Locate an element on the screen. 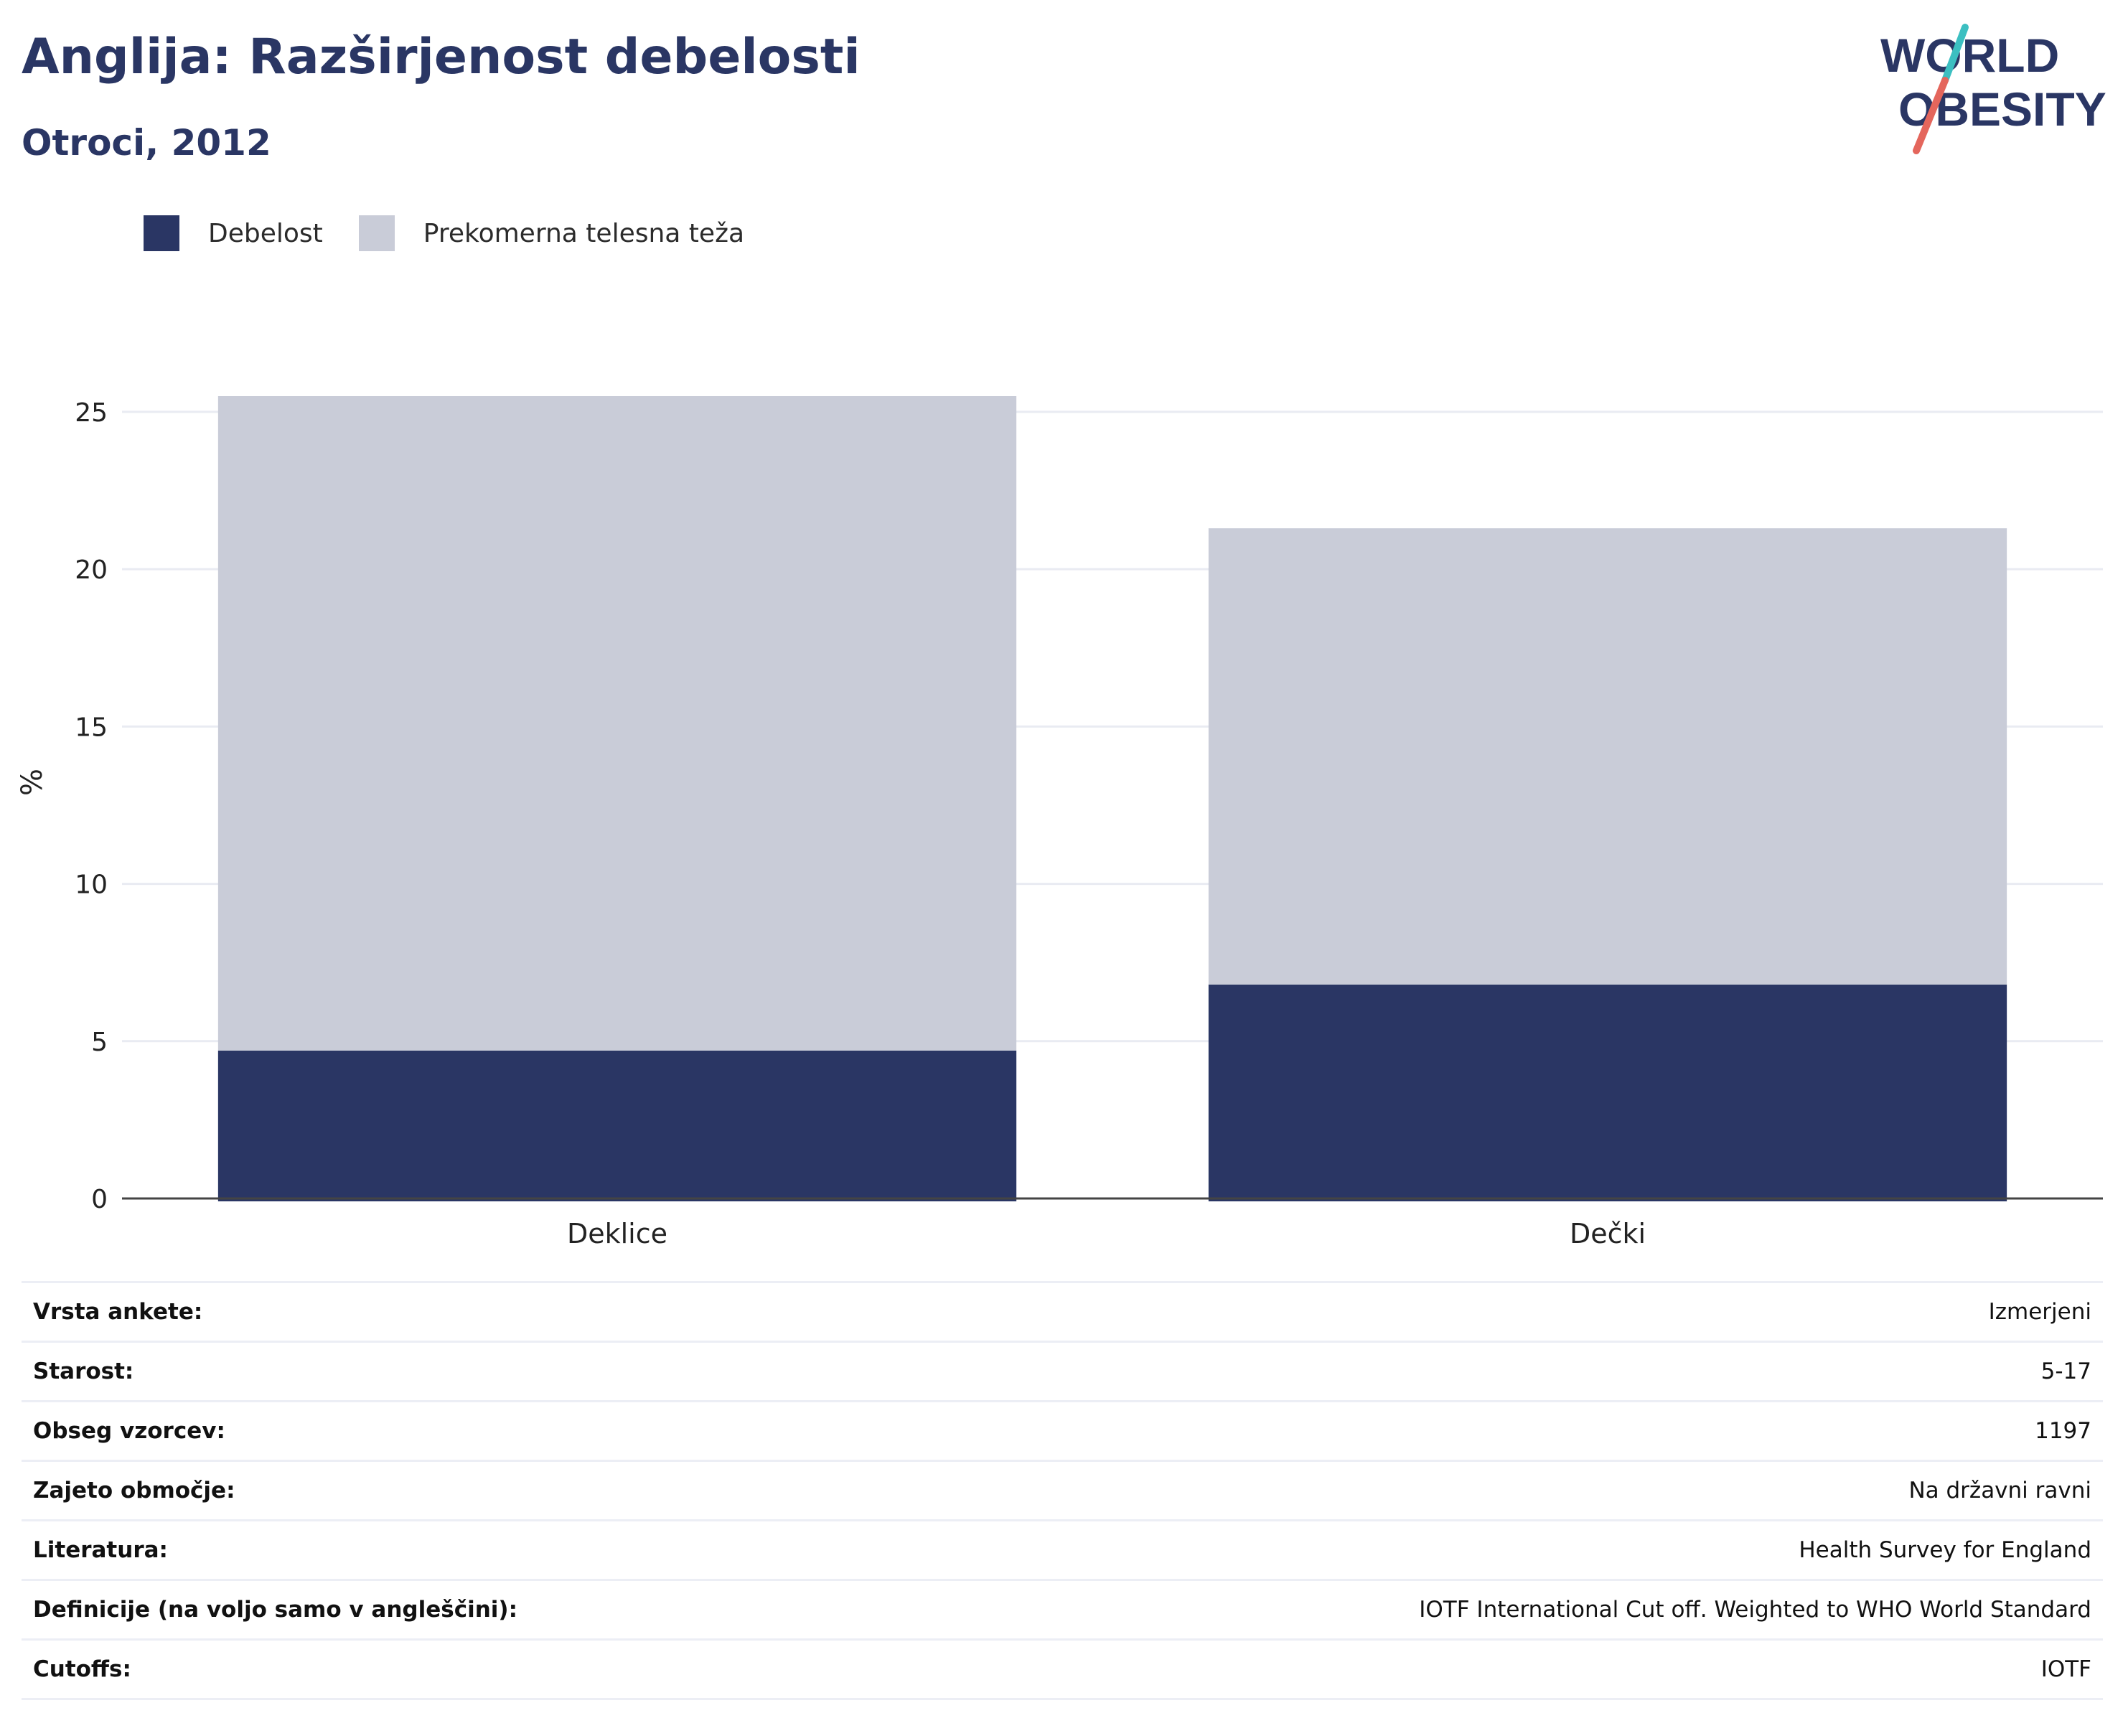  y-tick-label-0: 0 is located at coordinates (99, 1199).